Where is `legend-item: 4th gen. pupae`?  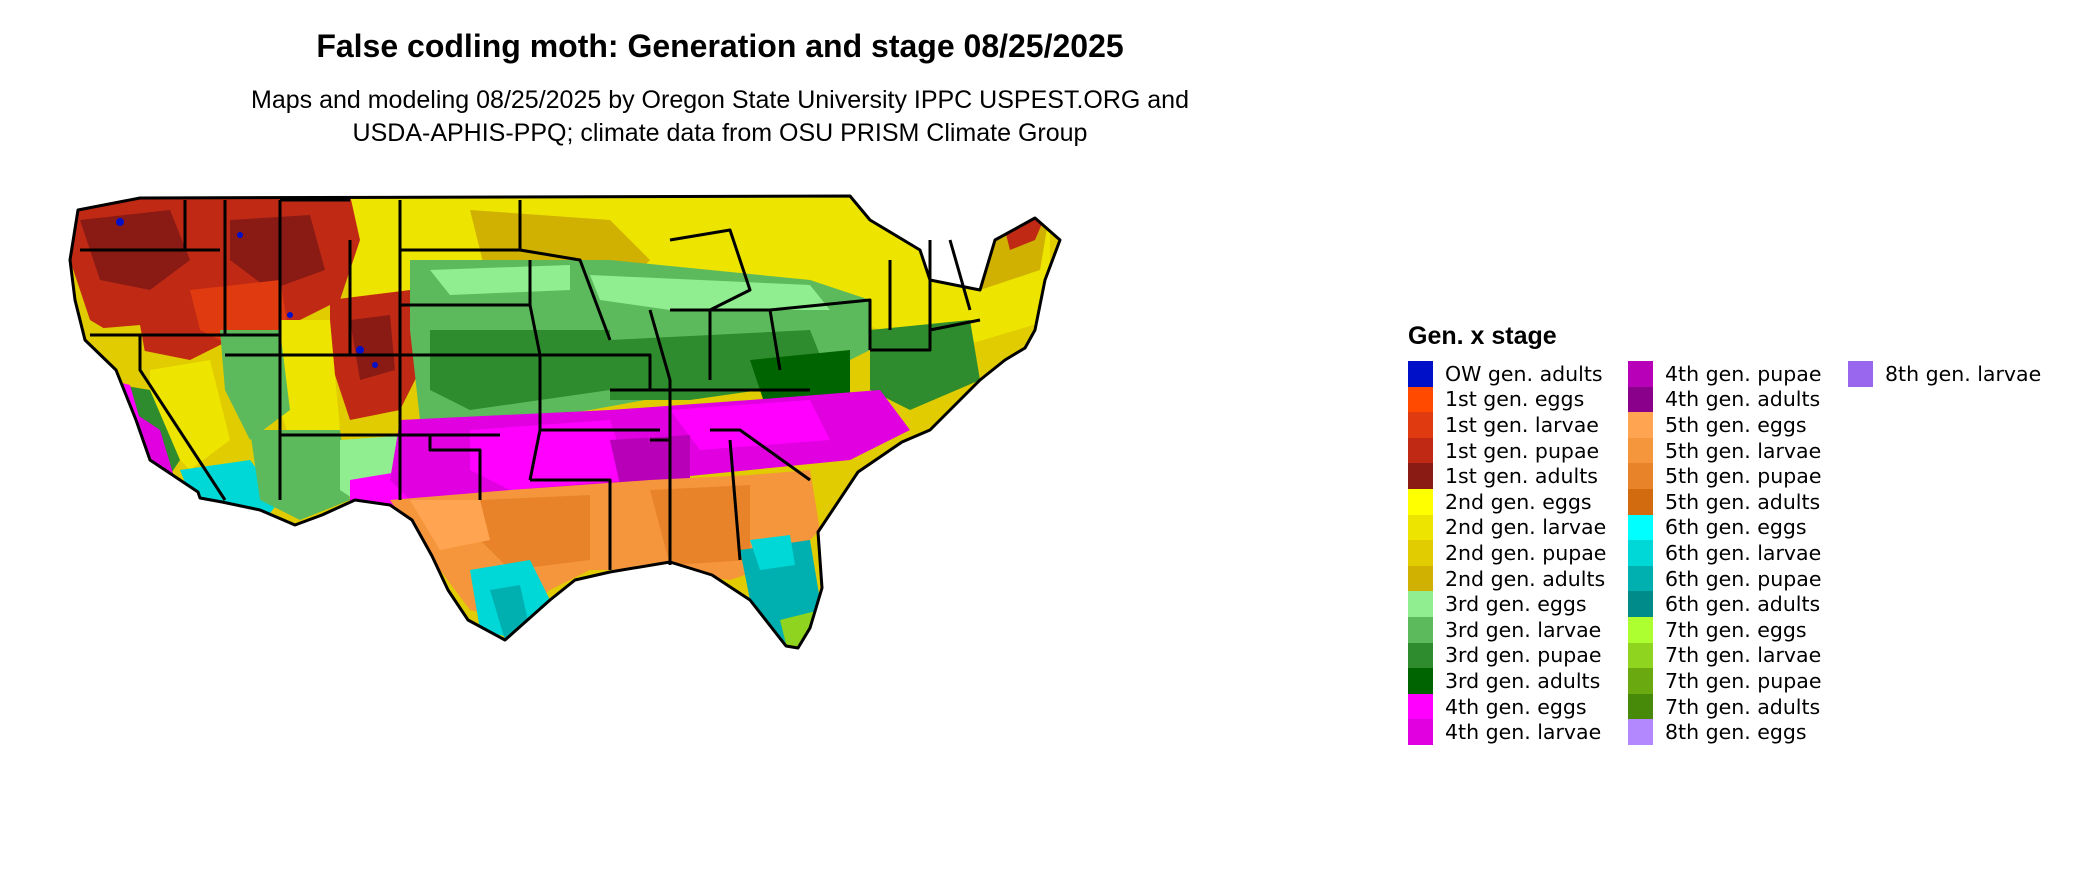 legend-item: 4th gen. pupae is located at coordinates (1738, 374).